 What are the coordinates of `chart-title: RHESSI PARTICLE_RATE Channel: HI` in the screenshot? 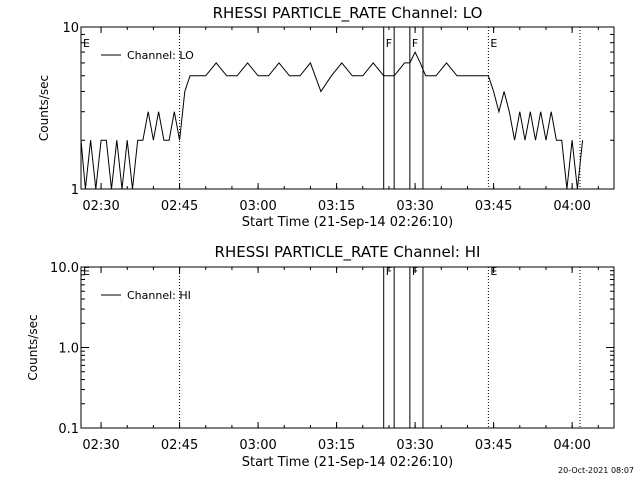 It's located at (348, 252).